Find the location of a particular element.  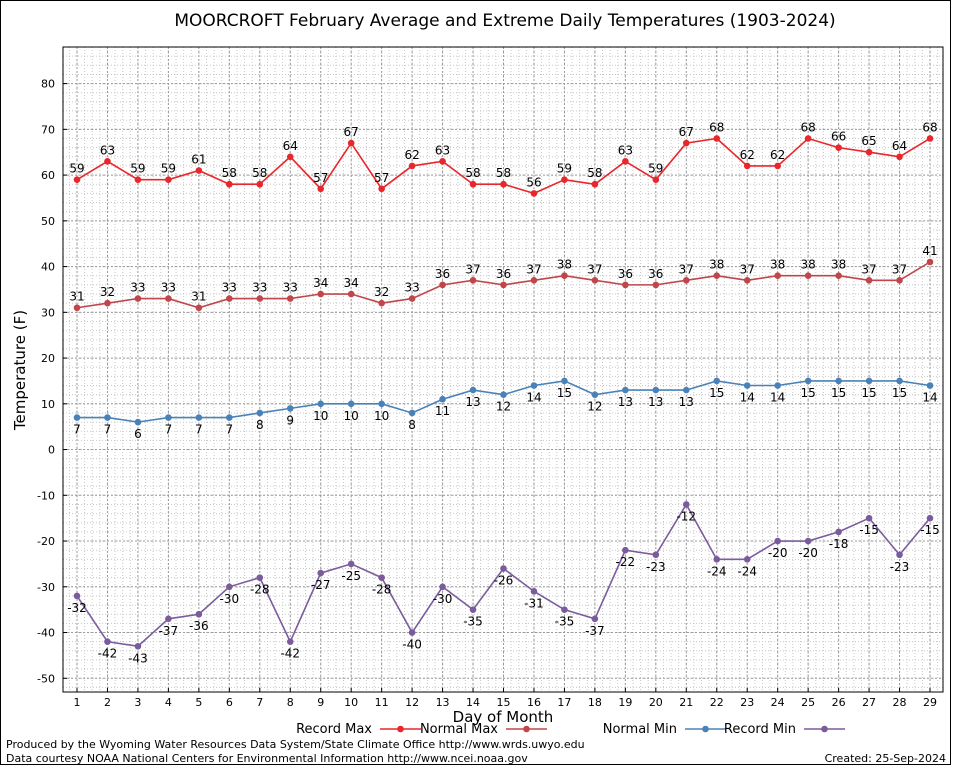

record-min-data-label: -28 is located at coordinates (260, 590).